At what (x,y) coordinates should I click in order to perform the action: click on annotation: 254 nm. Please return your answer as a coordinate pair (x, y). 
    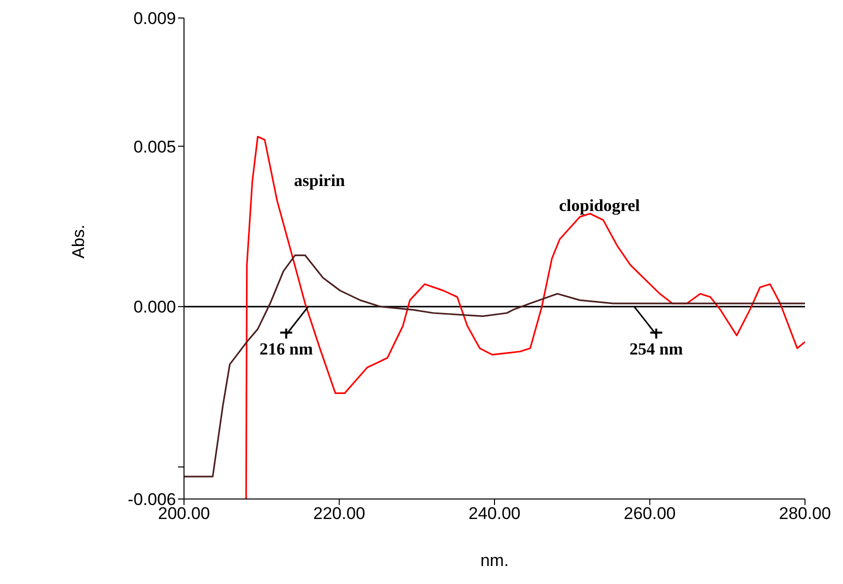
    Looking at the image, I should click on (656, 349).